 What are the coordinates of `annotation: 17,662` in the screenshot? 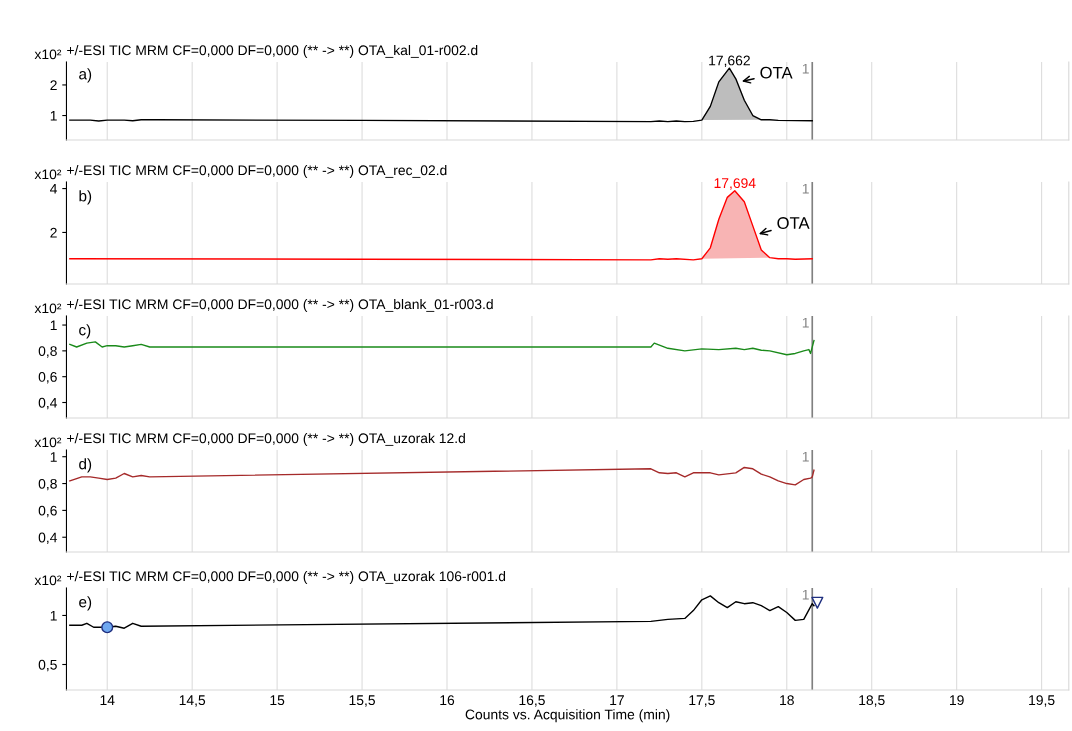 It's located at (729, 61).